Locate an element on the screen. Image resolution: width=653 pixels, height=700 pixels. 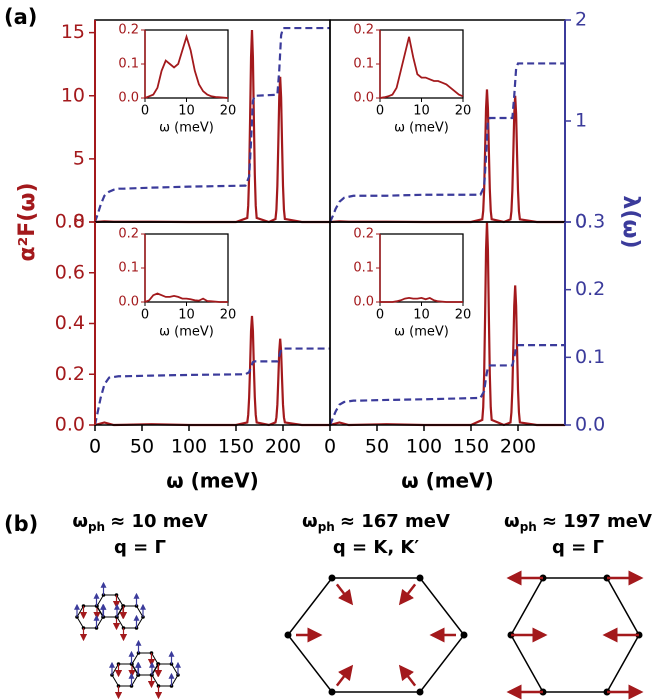
mode-energy-value: ≈ 10 meV is located at coordinates (159, 521).